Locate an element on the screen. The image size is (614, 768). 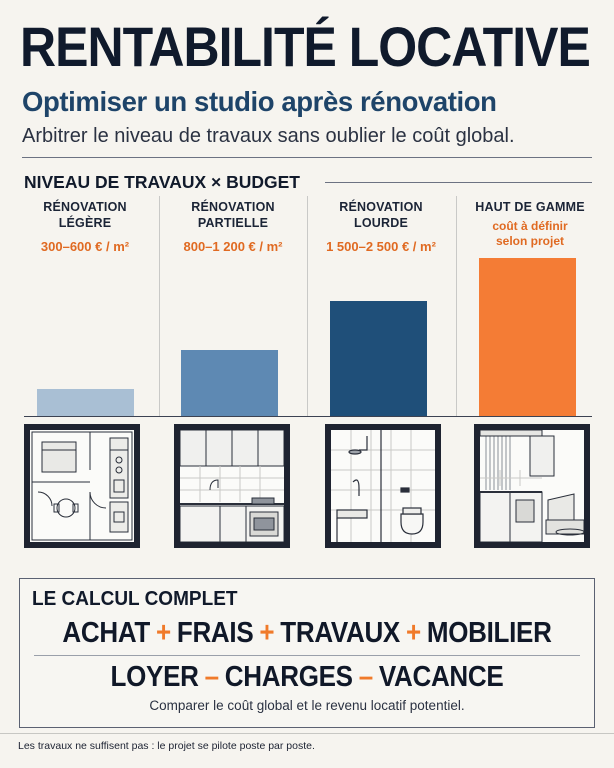
revenue-term-rent: LOYER is located at coordinates (154, 676).